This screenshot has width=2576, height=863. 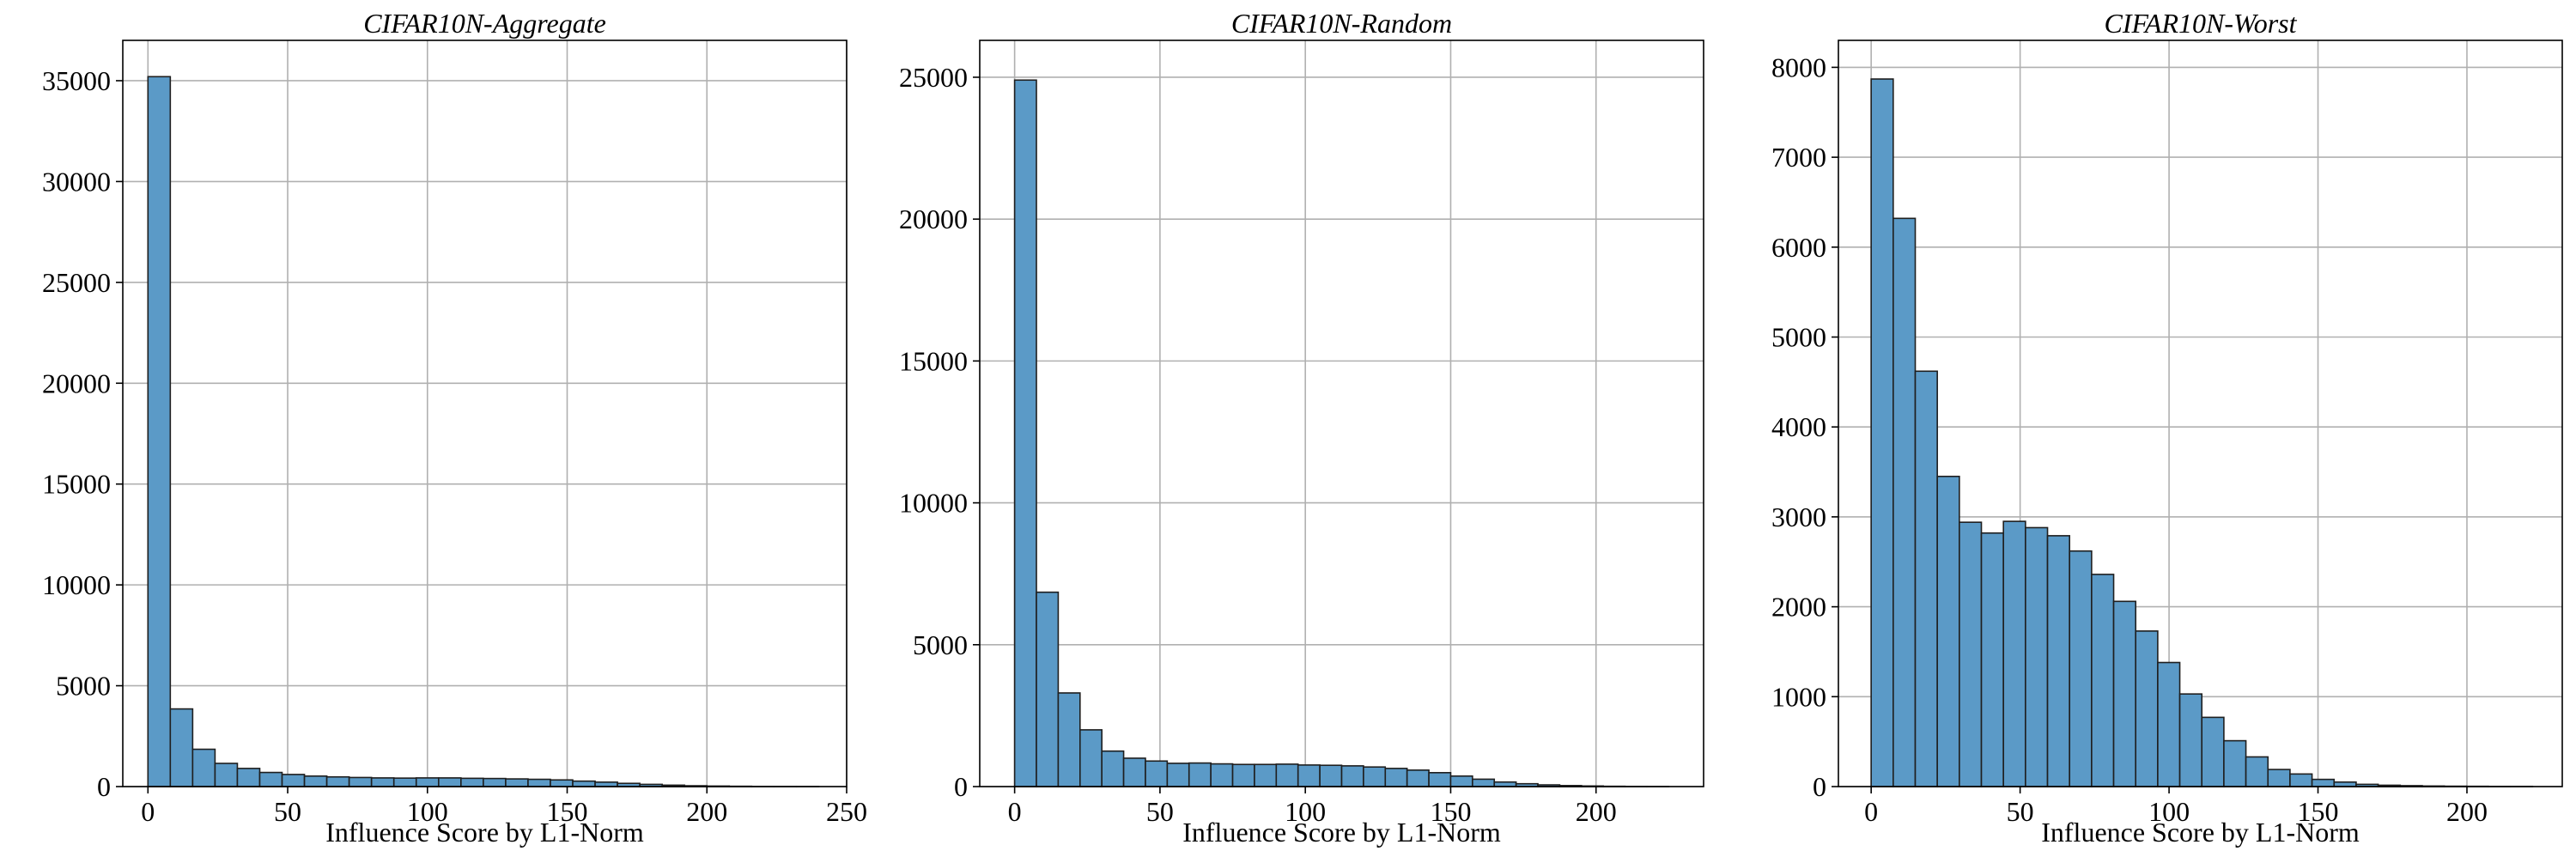 I want to click on y-tick-label: 2000, so click(x=1799, y=608).